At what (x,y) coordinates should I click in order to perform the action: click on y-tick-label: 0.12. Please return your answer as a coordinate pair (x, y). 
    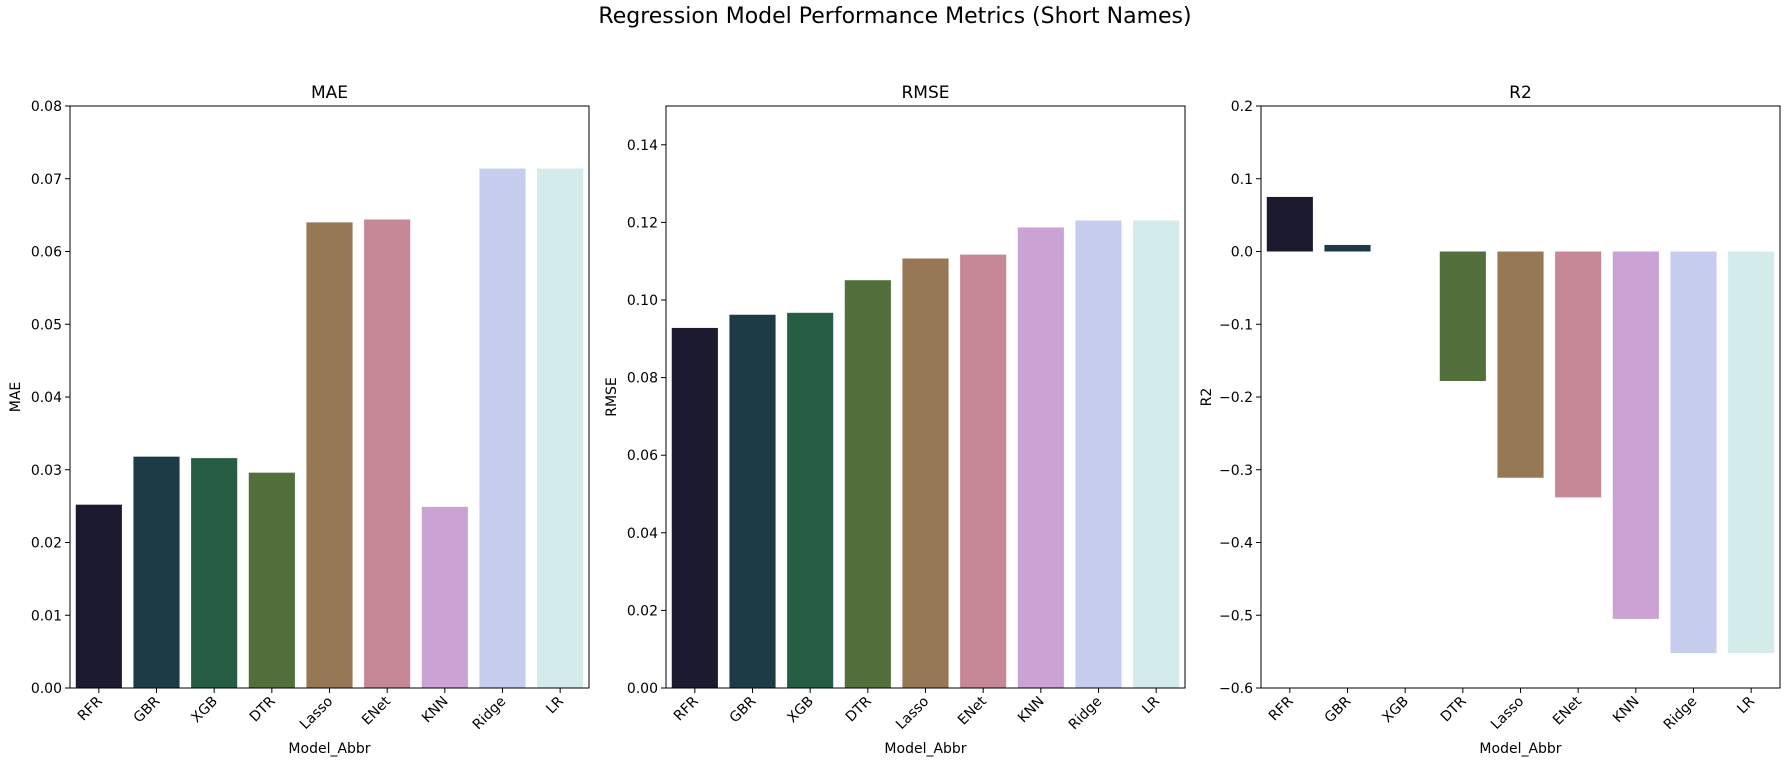
    Looking at the image, I should click on (642, 223).